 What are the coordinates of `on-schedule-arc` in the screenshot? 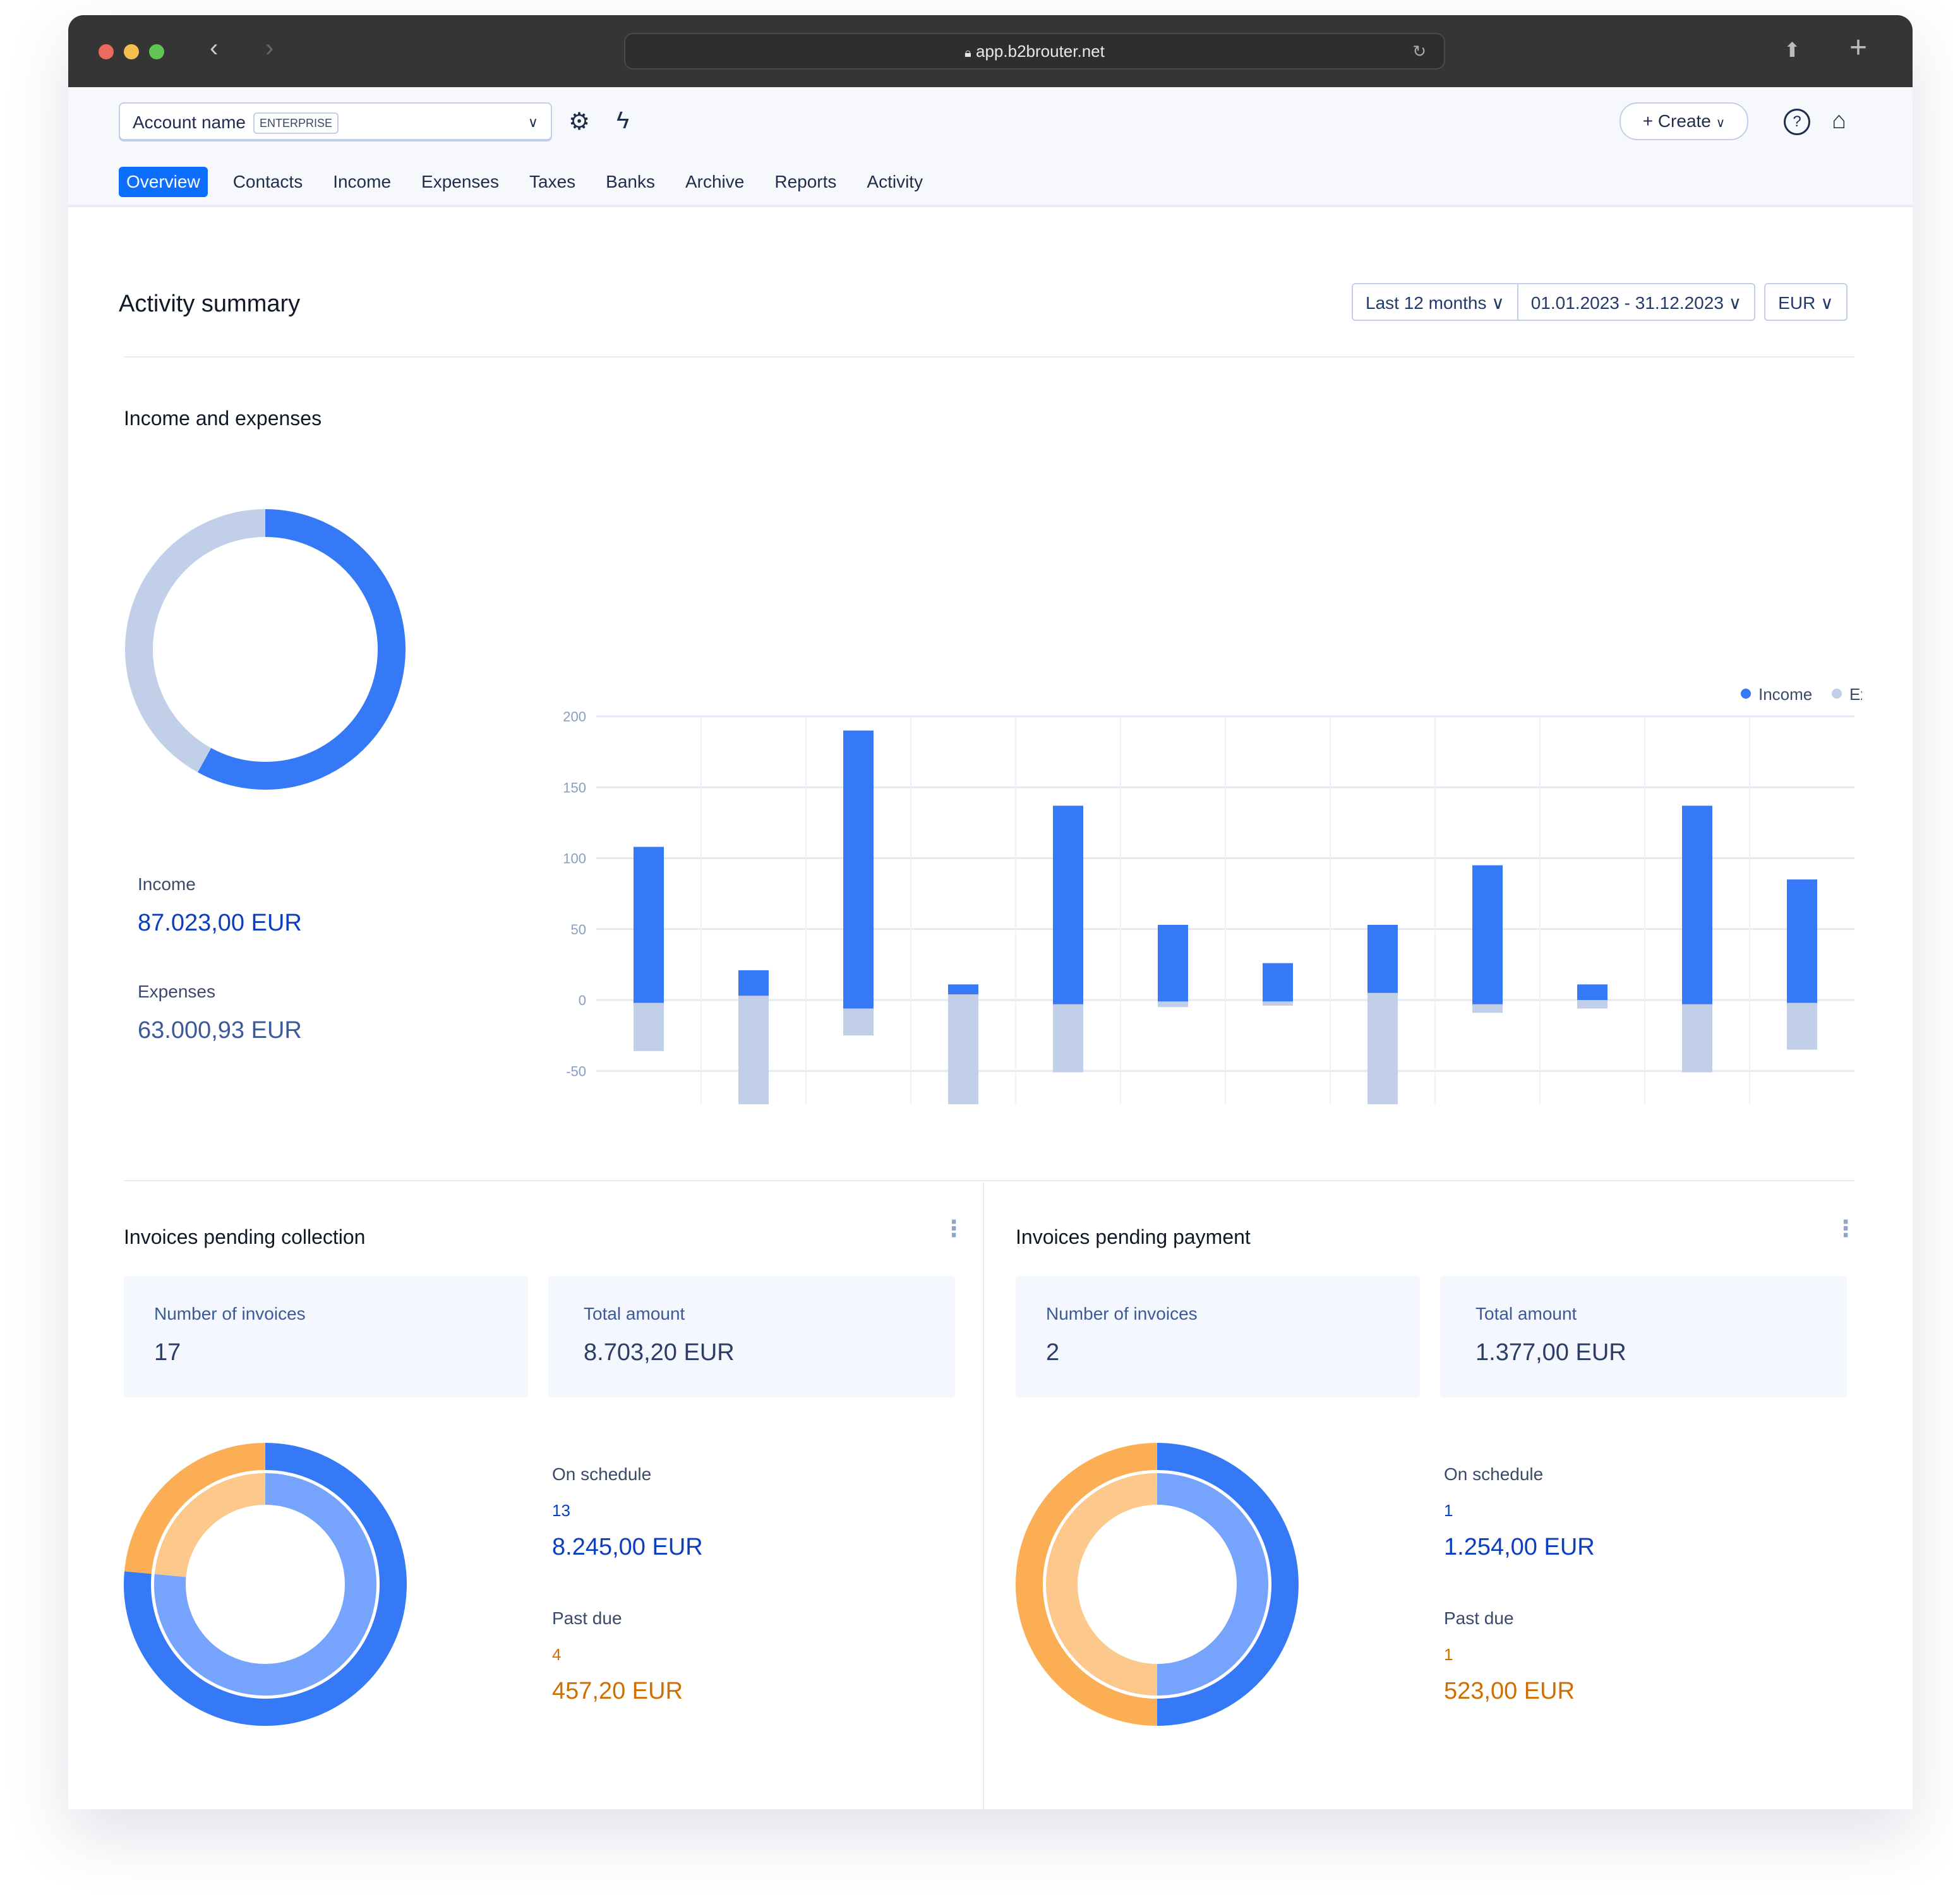 It's located at (265, 1584).